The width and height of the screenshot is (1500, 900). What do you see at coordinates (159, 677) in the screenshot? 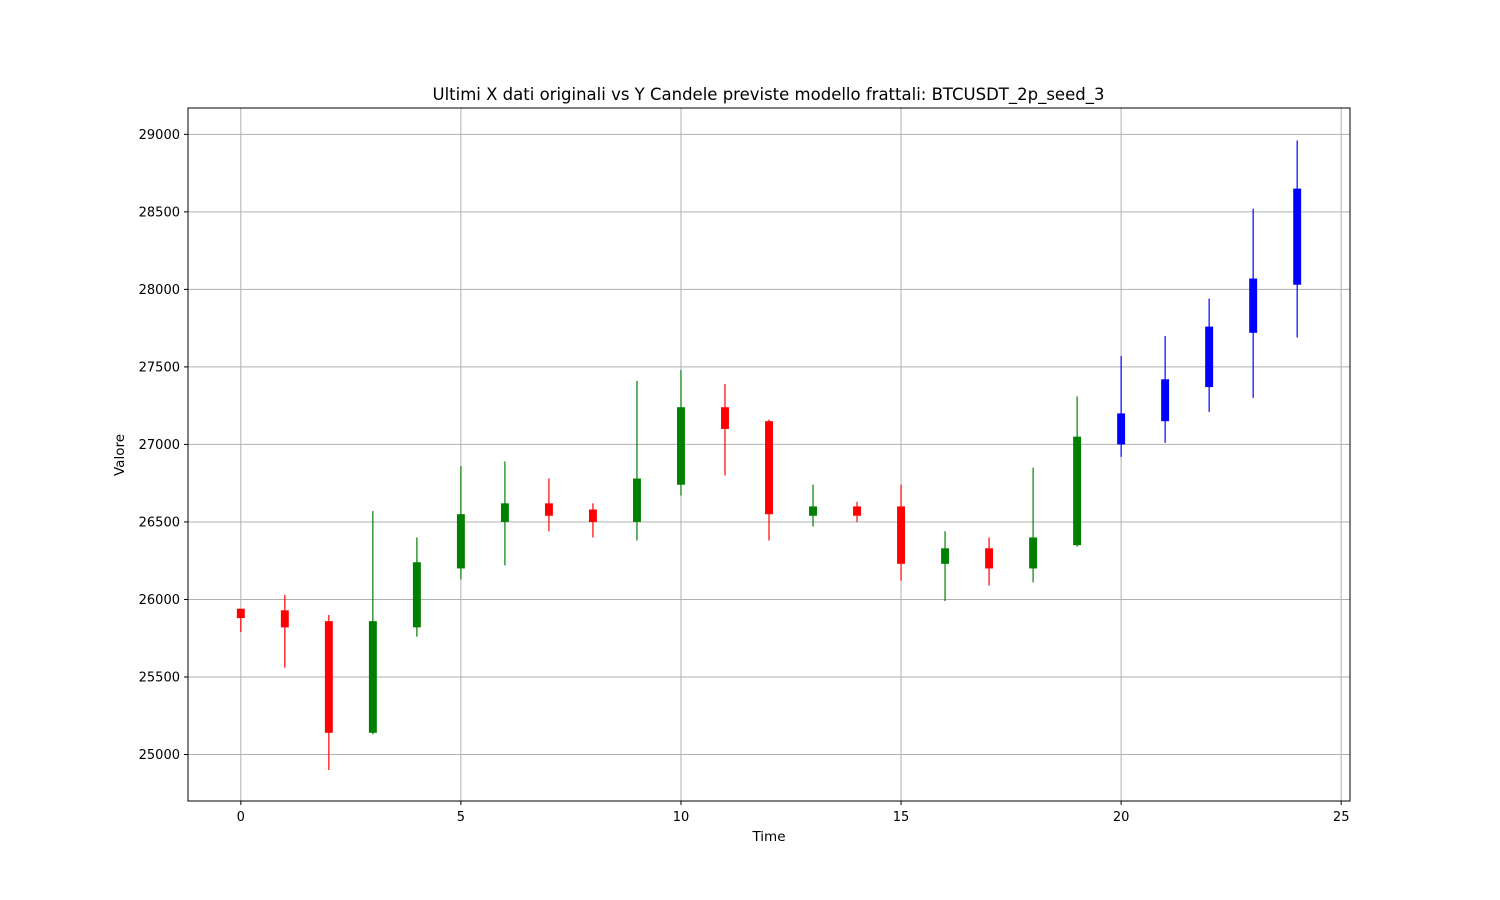
I see `y-tick-label: 25500` at bounding box center [159, 677].